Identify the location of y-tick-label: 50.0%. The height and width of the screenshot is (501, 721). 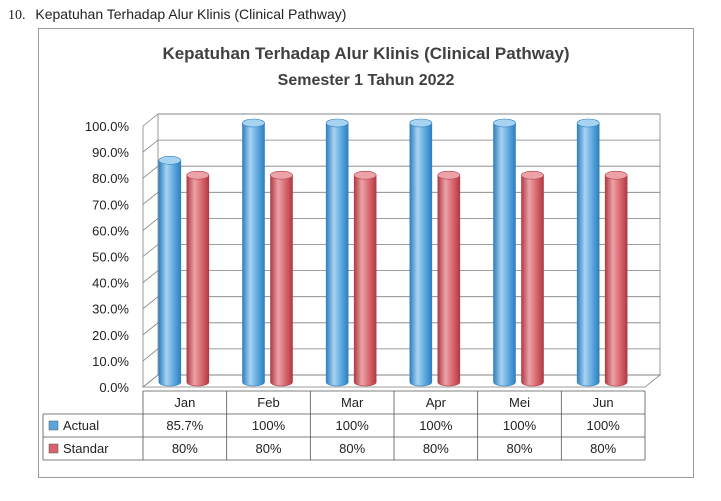
(110, 257).